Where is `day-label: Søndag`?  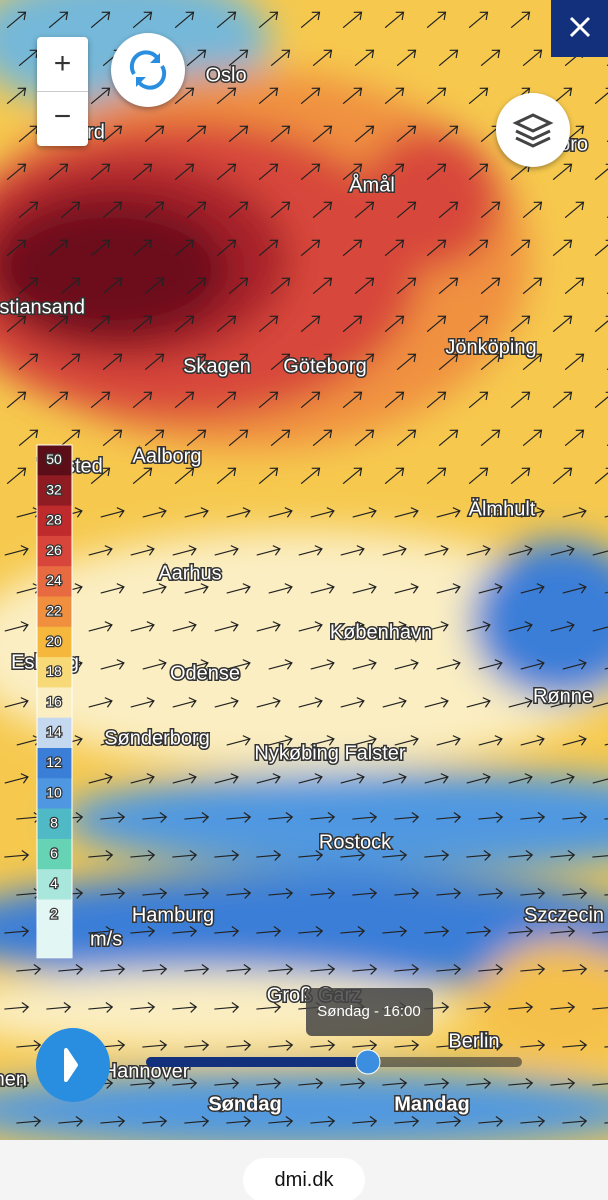
day-label: Søndag is located at coordinates (244, 1104).